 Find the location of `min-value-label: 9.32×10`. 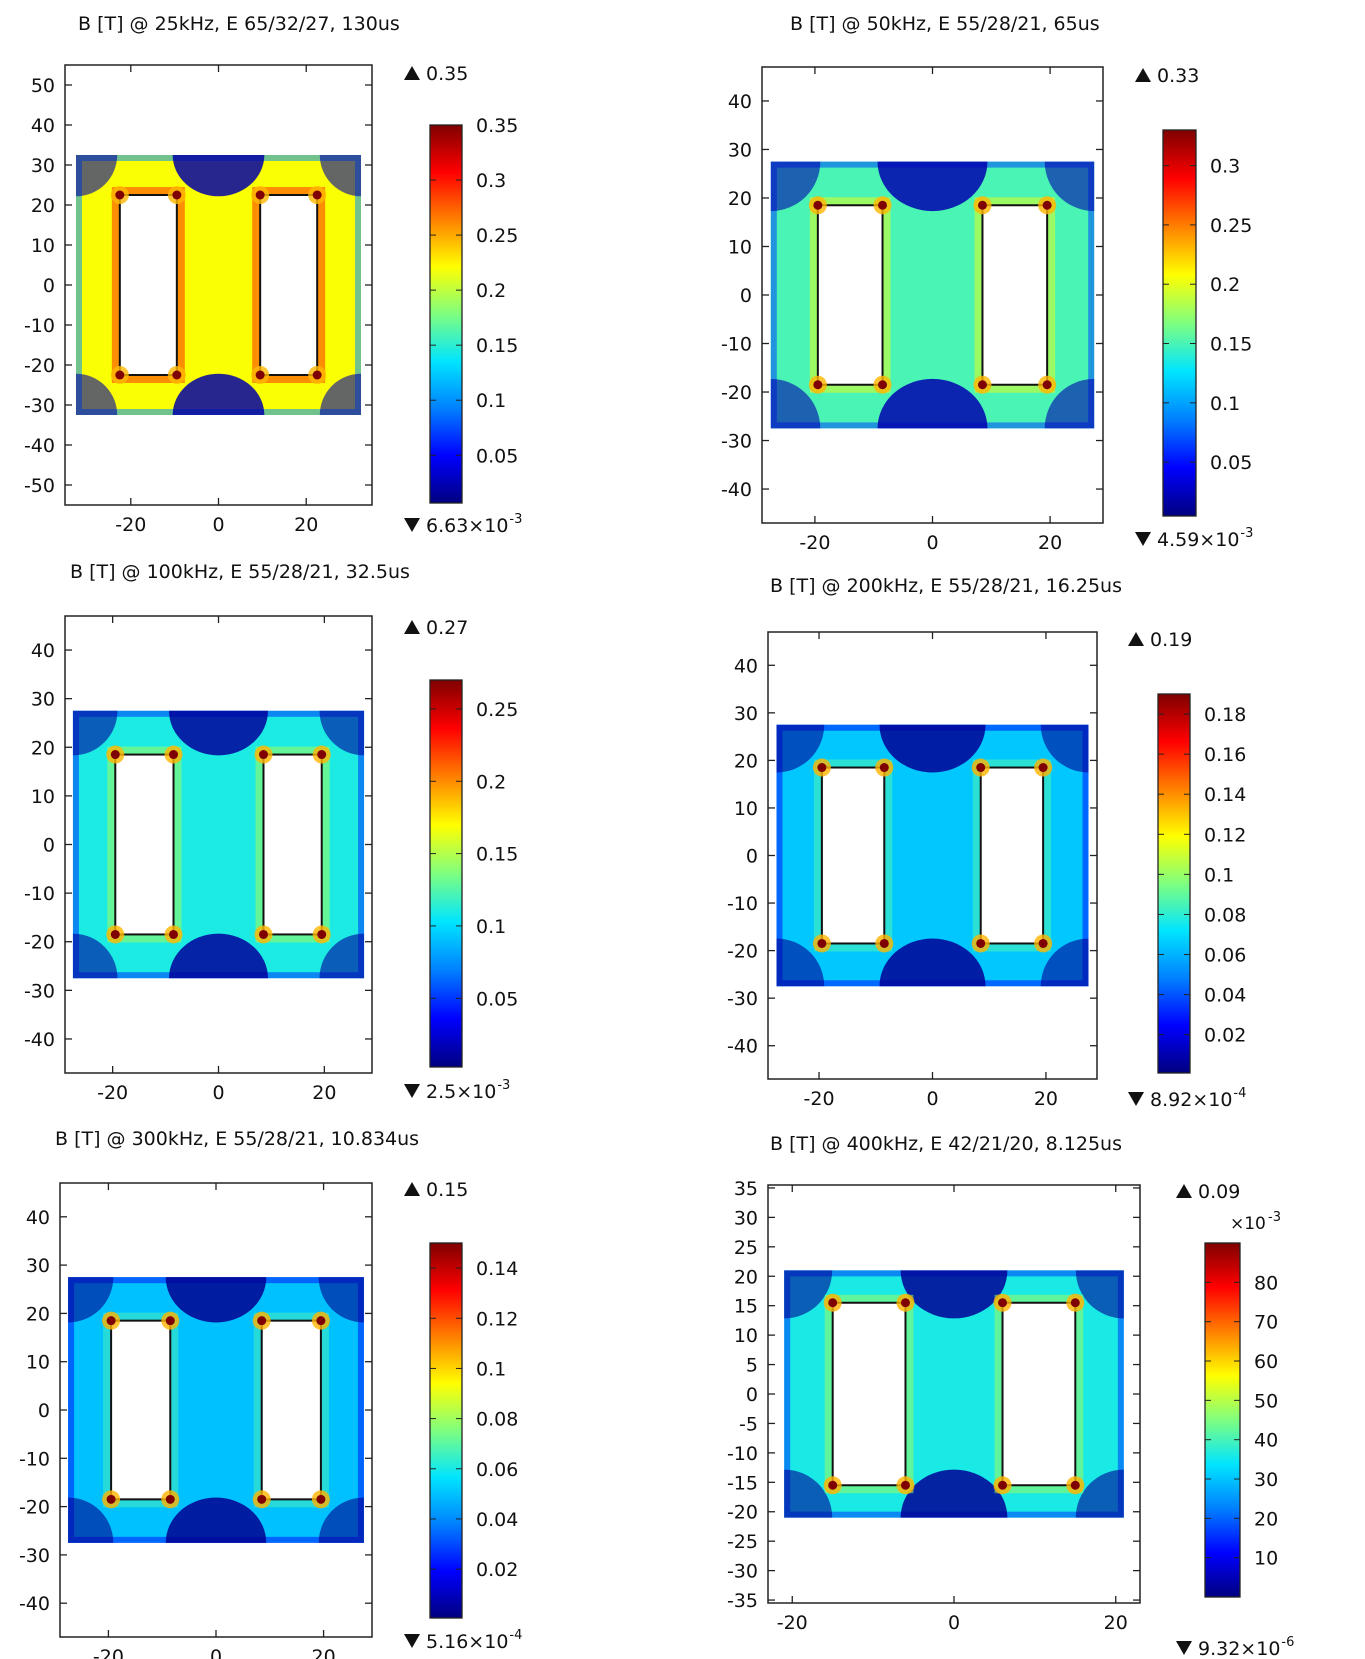

min-value-label: 9.32×10 is located at coordinates (1239, 1648).